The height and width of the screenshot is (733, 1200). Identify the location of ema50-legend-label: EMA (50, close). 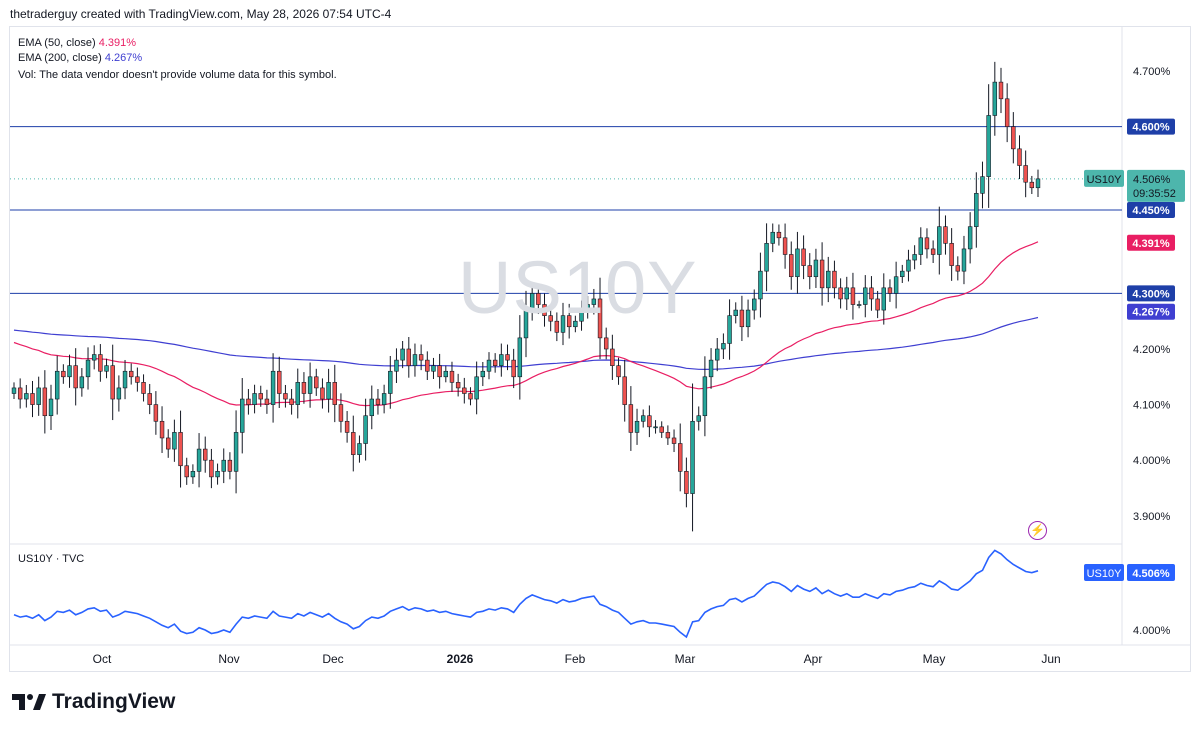
(57, 43).